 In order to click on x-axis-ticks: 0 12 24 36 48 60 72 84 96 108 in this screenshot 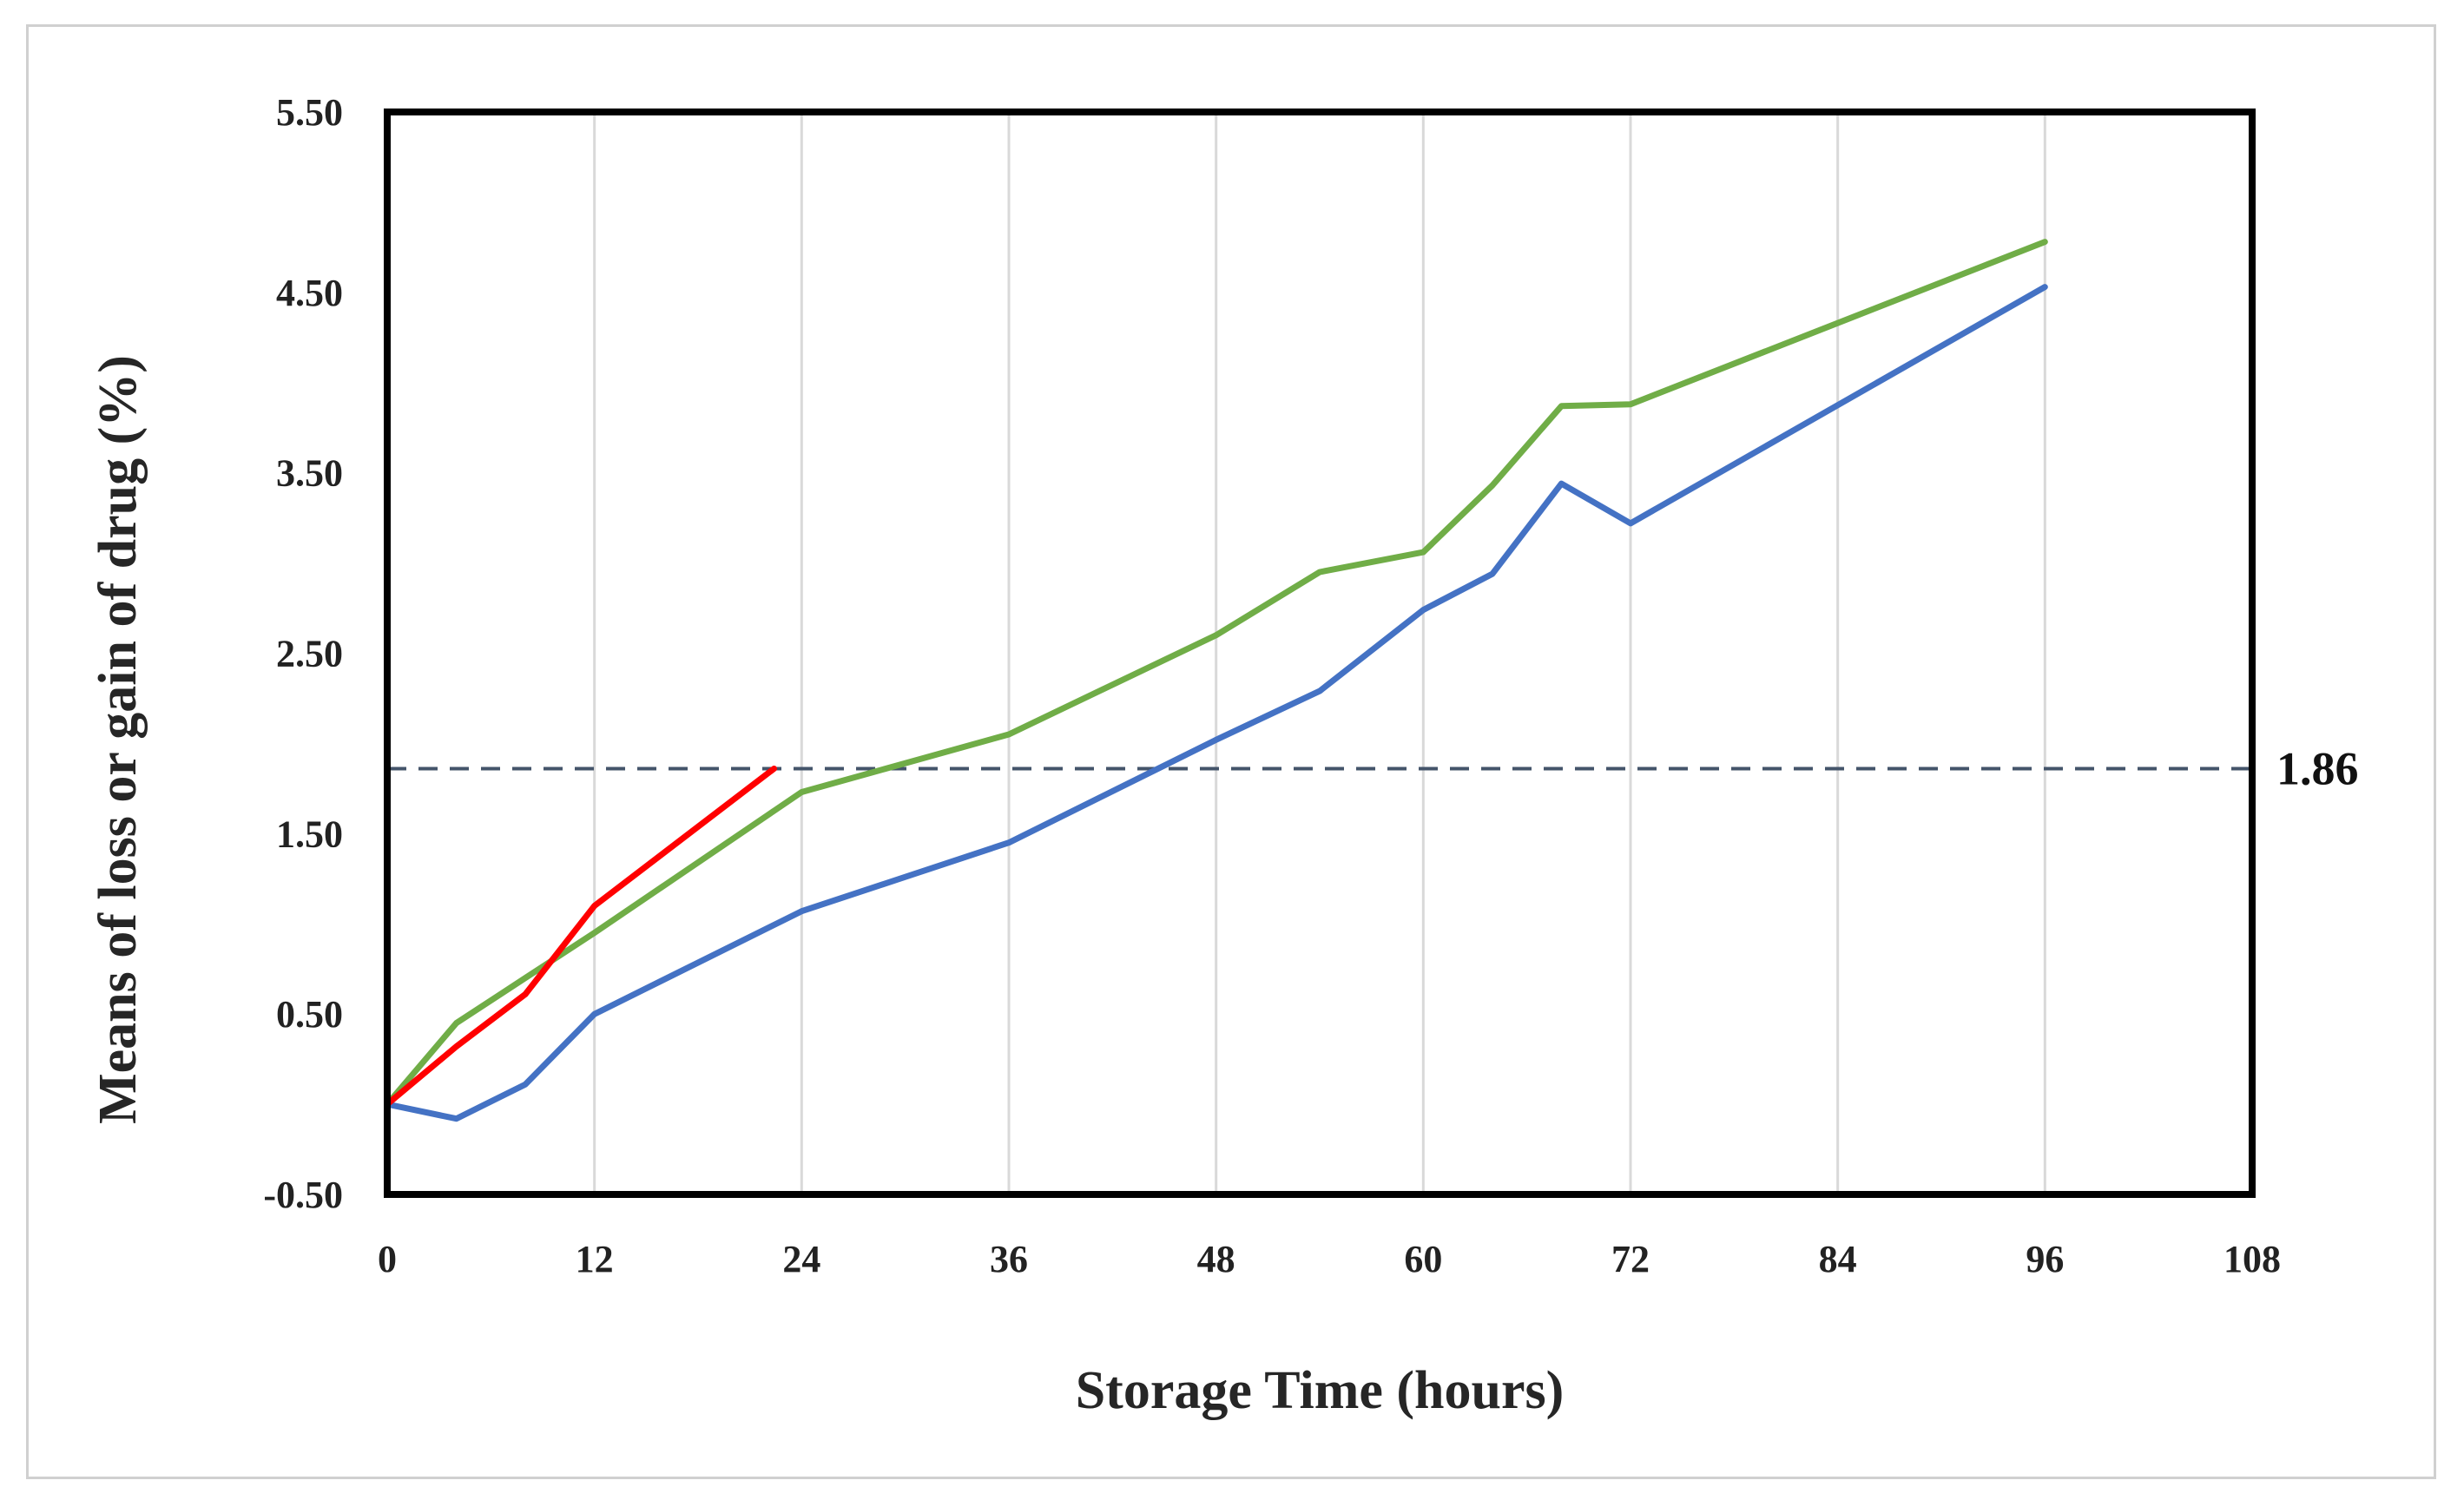, I will do `click(1329, 1259)`.